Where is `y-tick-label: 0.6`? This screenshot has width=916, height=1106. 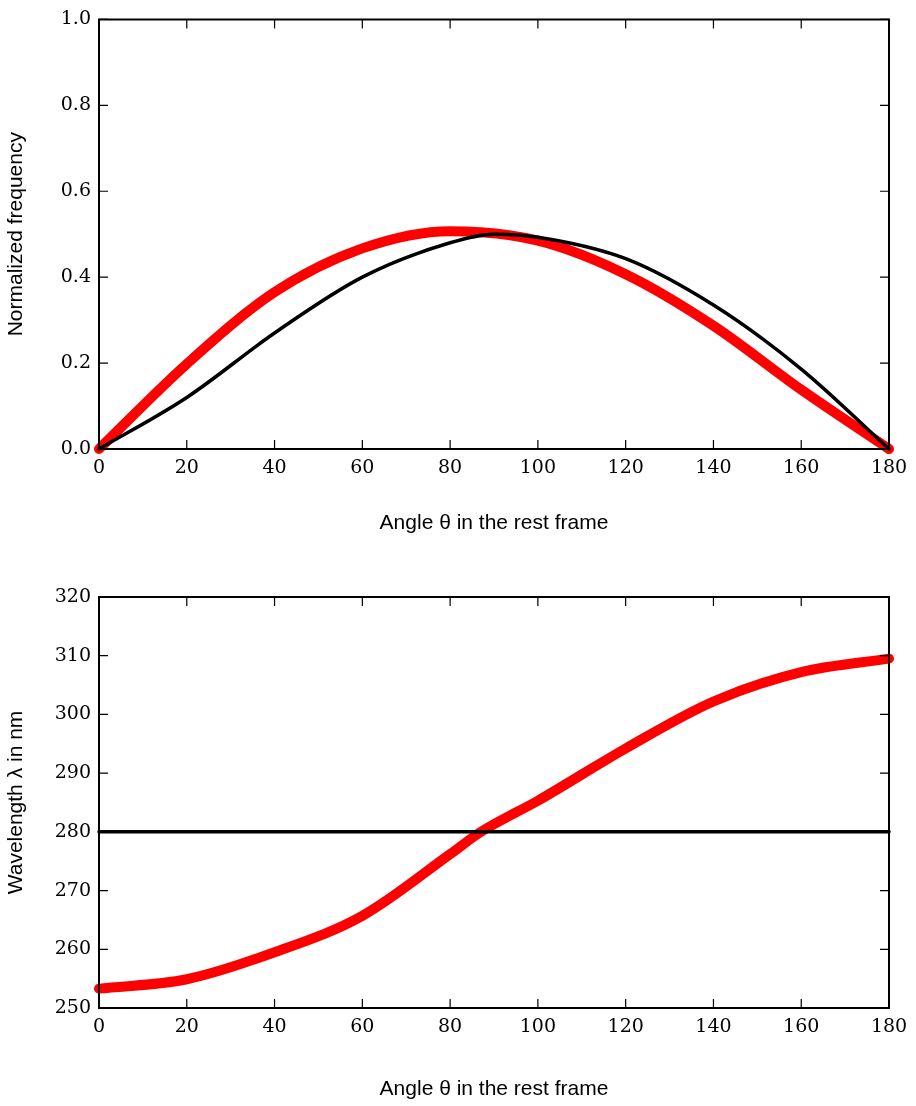
y-tick-label: 0.6 is located at coordinates (75, 189).